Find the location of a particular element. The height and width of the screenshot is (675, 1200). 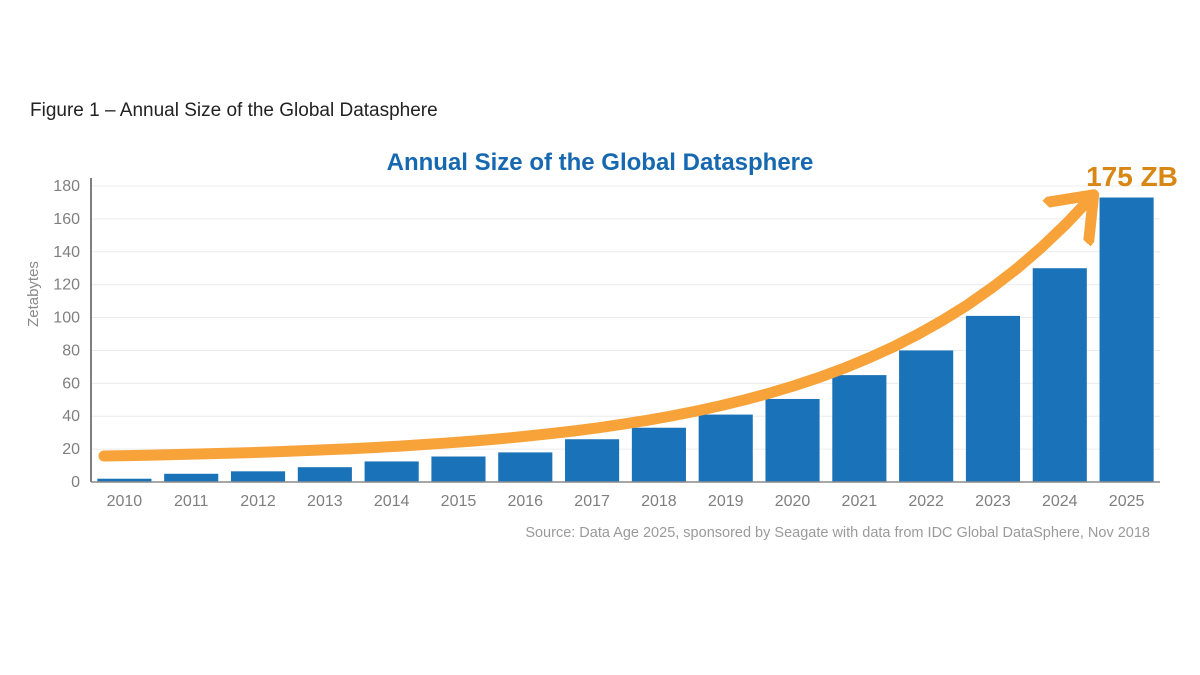

bar-2023 is located at coordinates (993, 398).